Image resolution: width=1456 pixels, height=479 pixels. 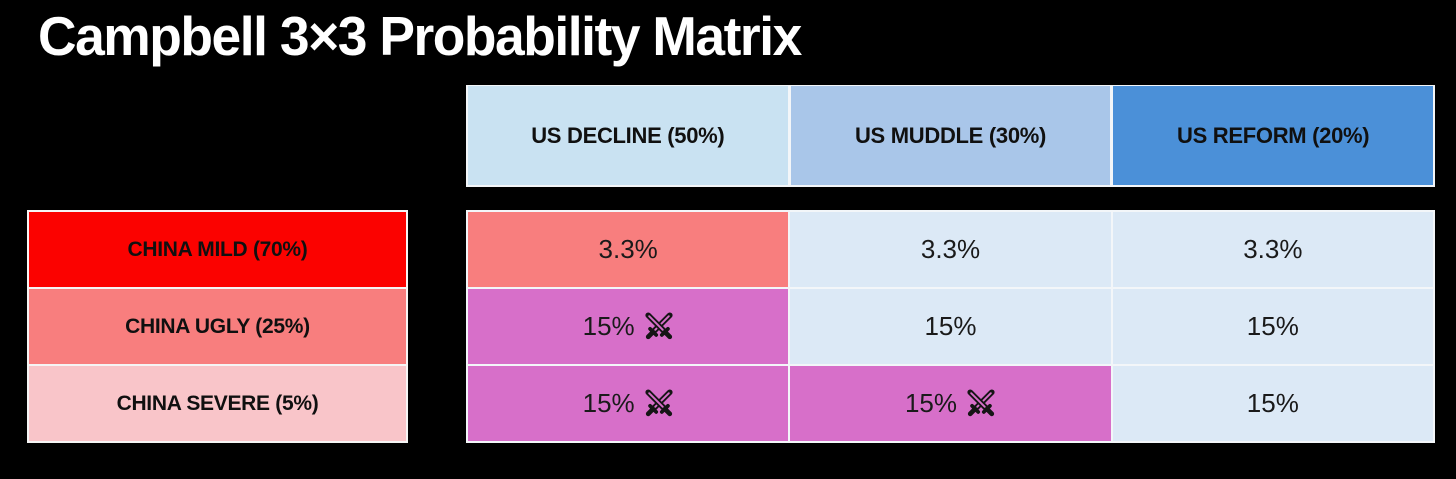 I want to click on cell-mild-reform: 3.3%, so click(x=1272, y=249).